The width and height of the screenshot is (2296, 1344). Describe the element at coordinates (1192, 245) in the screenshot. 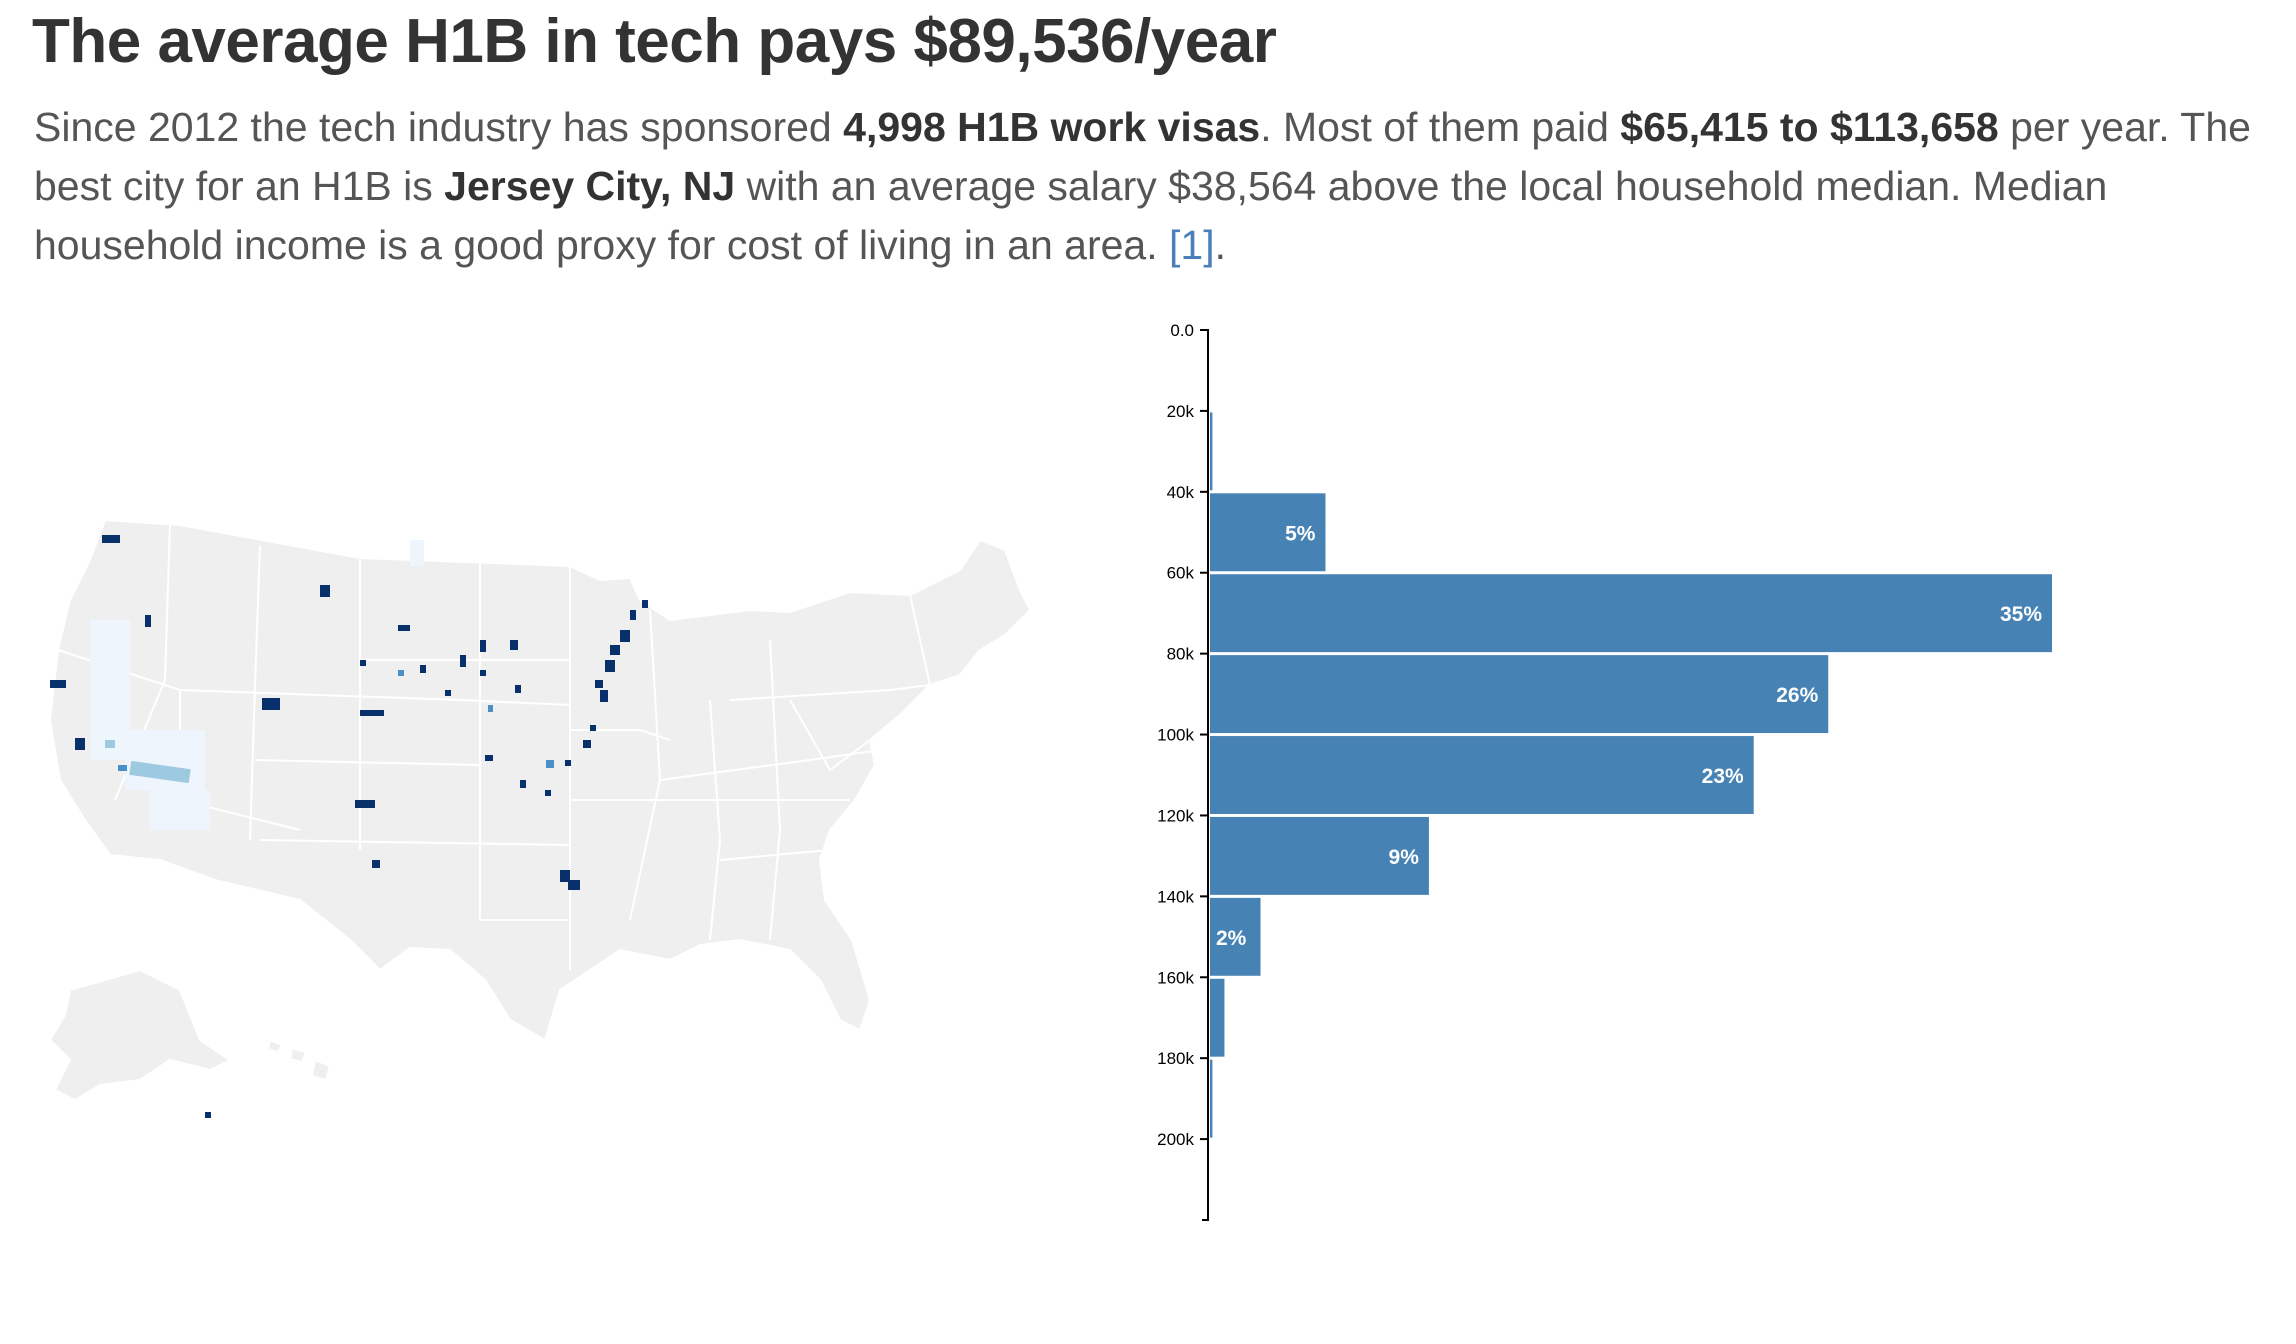

I see `footnote-link: [1]` at that location.